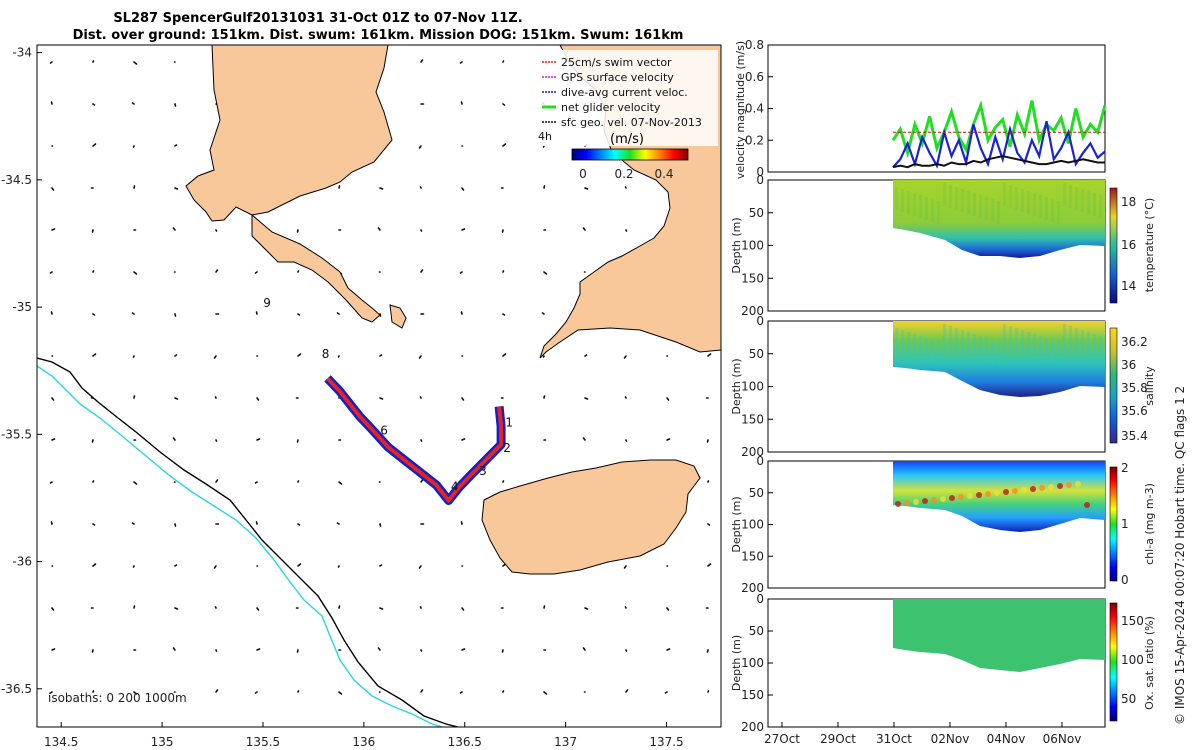  What do you see at coordinates (326, 354) in the screenshot?
I see `day-marker-label: 8` at bounding box center [326, 354].